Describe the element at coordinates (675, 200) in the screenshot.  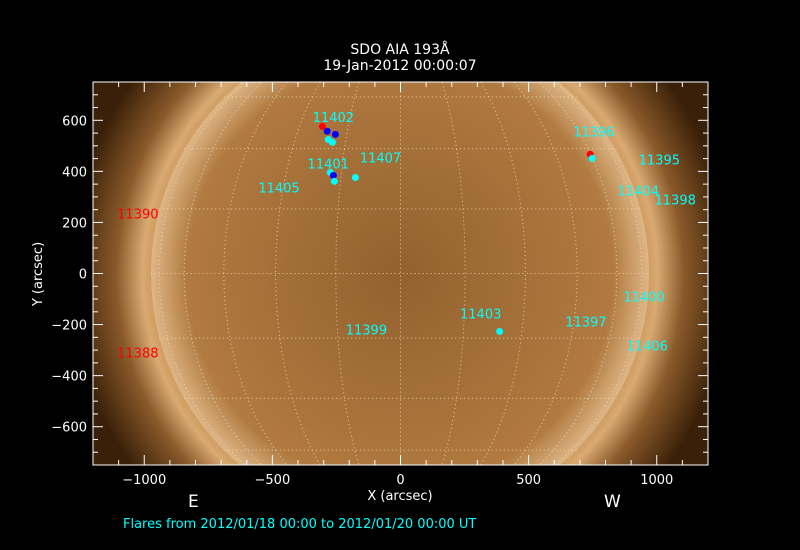
I see `active-region-label: 11398` at that location.